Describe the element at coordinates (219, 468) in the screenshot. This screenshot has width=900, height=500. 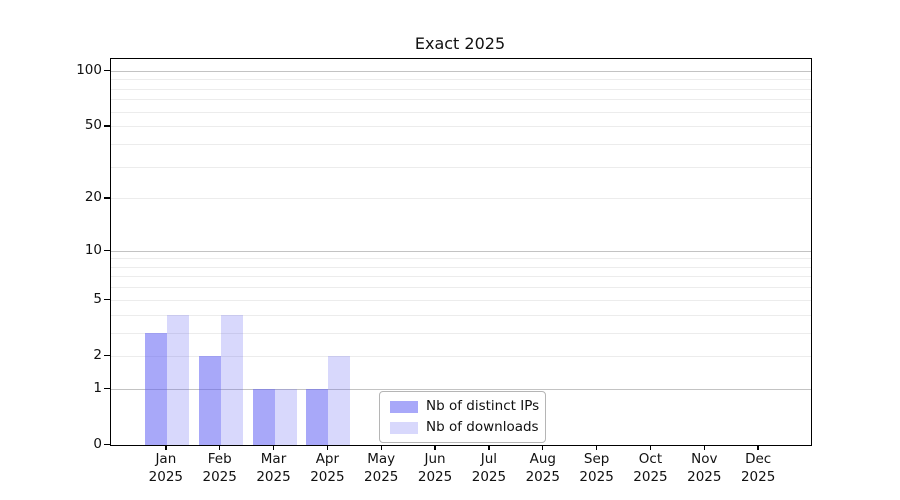
I see `x-tick-label-feb: Feb 2025` at that location.